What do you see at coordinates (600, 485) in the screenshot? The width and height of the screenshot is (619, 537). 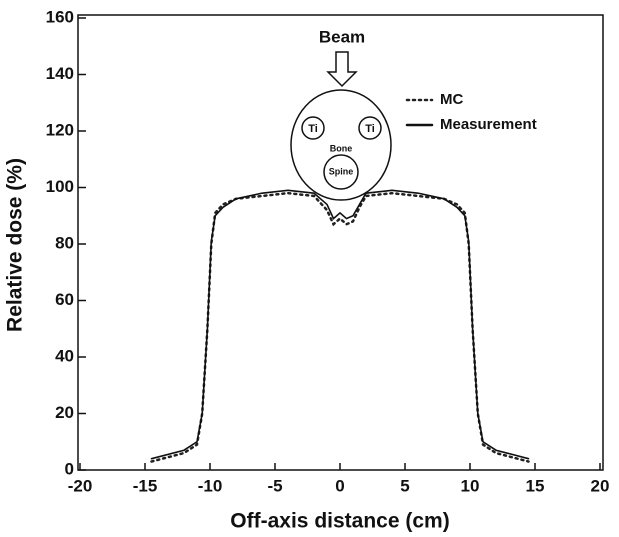 I see `x-tick-label: 20` at bounding box center [600, 485].